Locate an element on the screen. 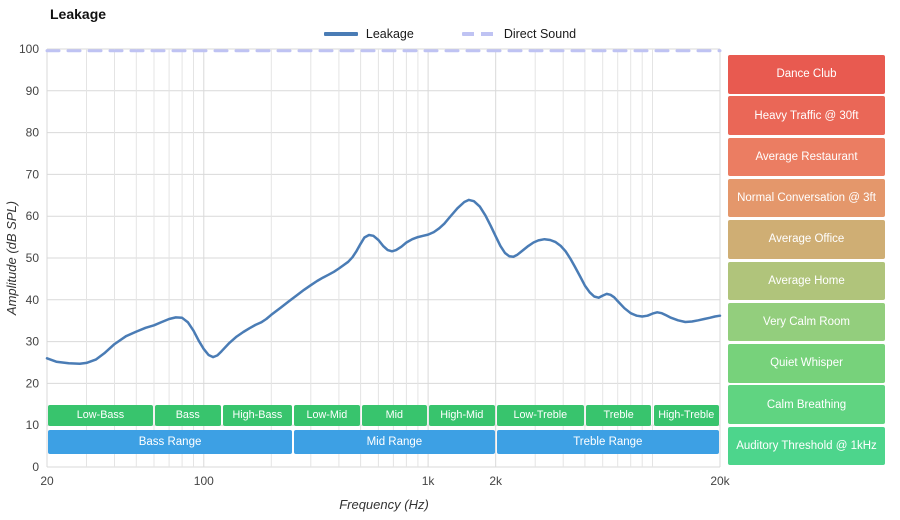 The image size is (900, 520). legend-item-leakage: Leakage is located at coordinates (368, 34).